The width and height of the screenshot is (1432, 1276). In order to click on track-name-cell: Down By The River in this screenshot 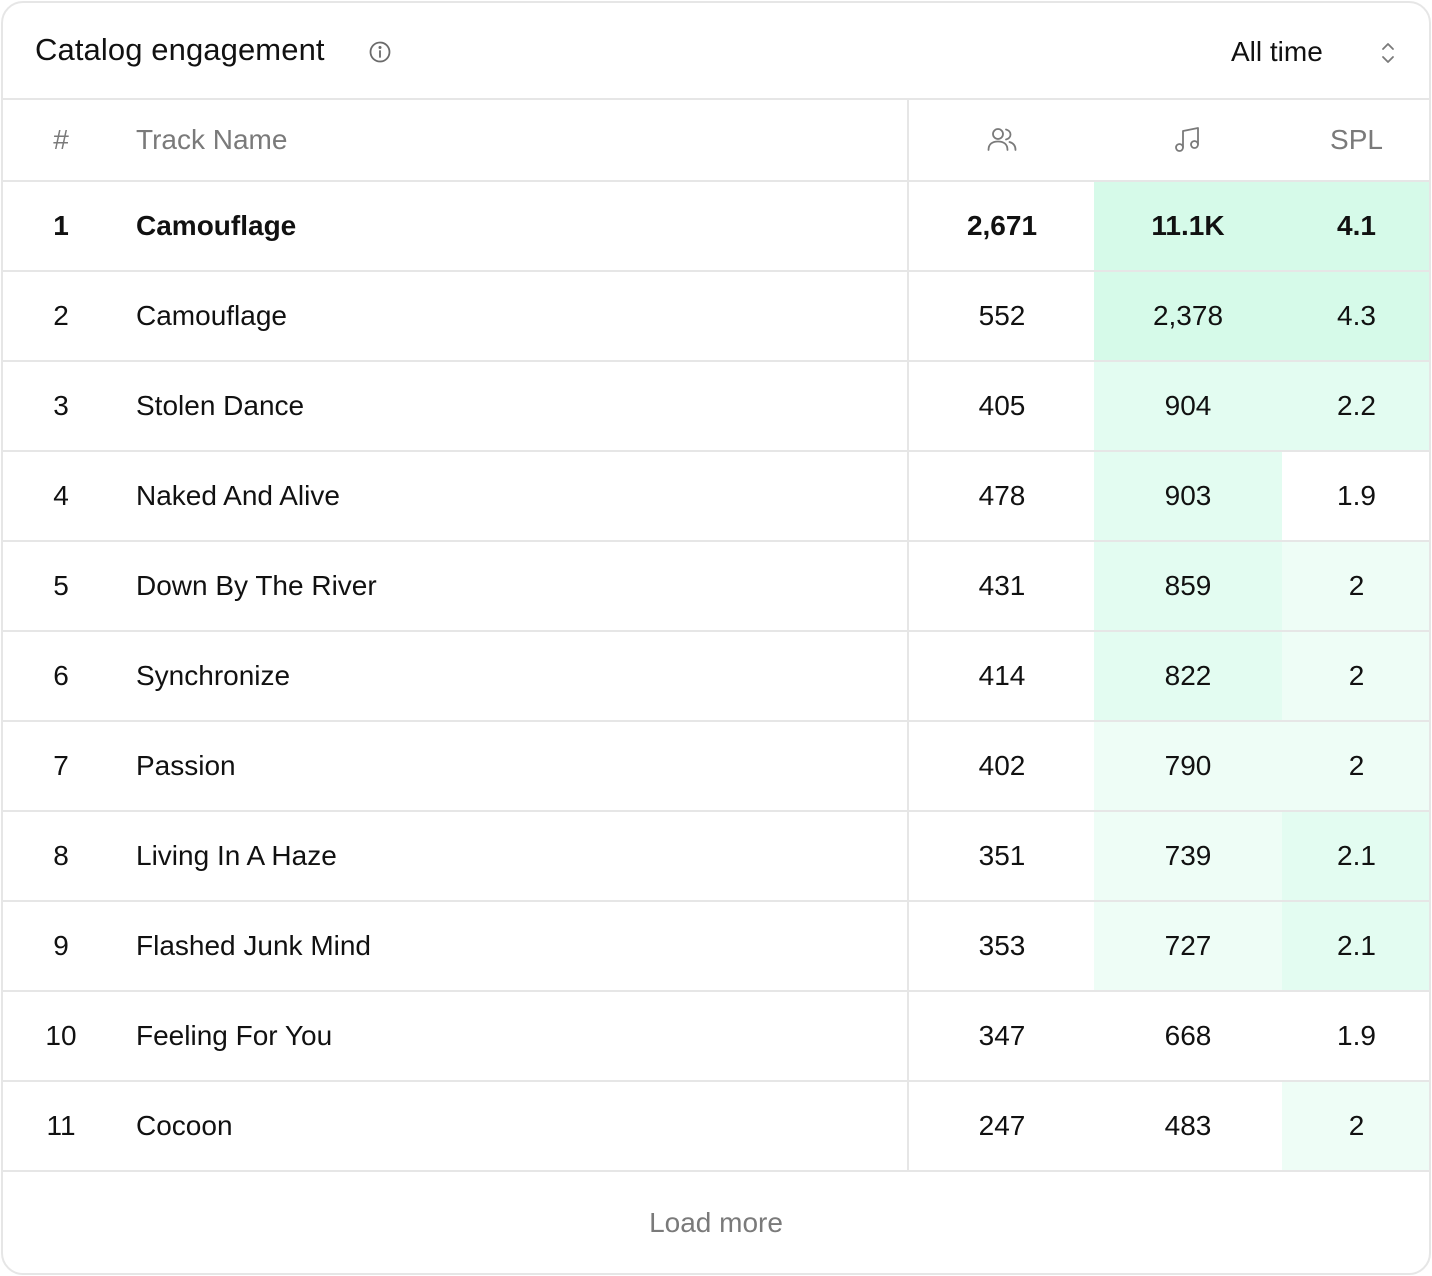, I will do `click(256, 585)`.